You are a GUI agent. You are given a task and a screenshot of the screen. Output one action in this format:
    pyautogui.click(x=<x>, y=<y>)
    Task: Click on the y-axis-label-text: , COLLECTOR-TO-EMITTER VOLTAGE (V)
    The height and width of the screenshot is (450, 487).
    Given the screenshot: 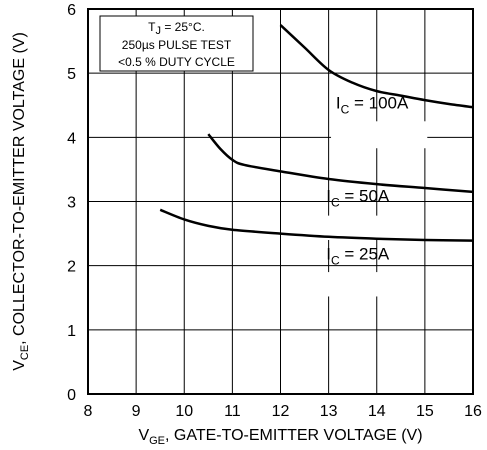 What is the action you would take?
    pyautogui.click(x=19, y=188)
    